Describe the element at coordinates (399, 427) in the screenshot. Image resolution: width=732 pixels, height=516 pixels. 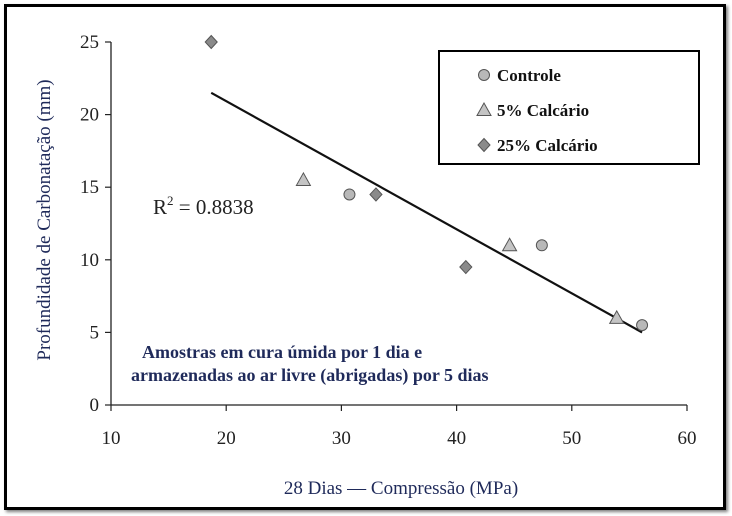
I see `x-axis-ticks: 10 20 30 40 50 60` at that location.